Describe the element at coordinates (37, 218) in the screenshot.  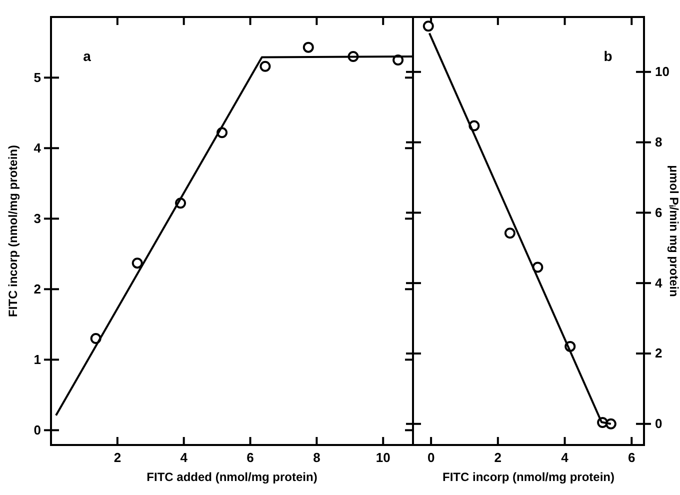
I see `y-tick-label: 3` at that location.